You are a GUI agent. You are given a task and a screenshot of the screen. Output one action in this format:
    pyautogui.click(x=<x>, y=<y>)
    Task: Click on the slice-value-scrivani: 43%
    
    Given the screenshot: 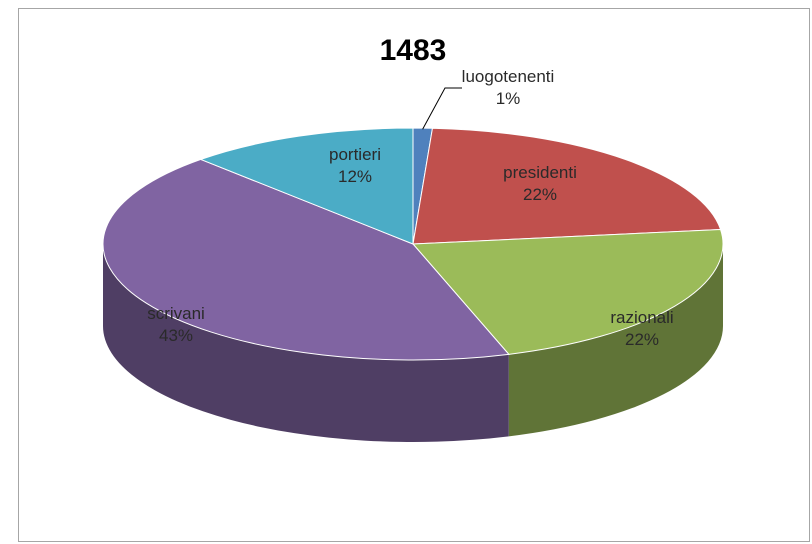 What is the action you would take?
    pyautogui.click(x=176, y=335)
    